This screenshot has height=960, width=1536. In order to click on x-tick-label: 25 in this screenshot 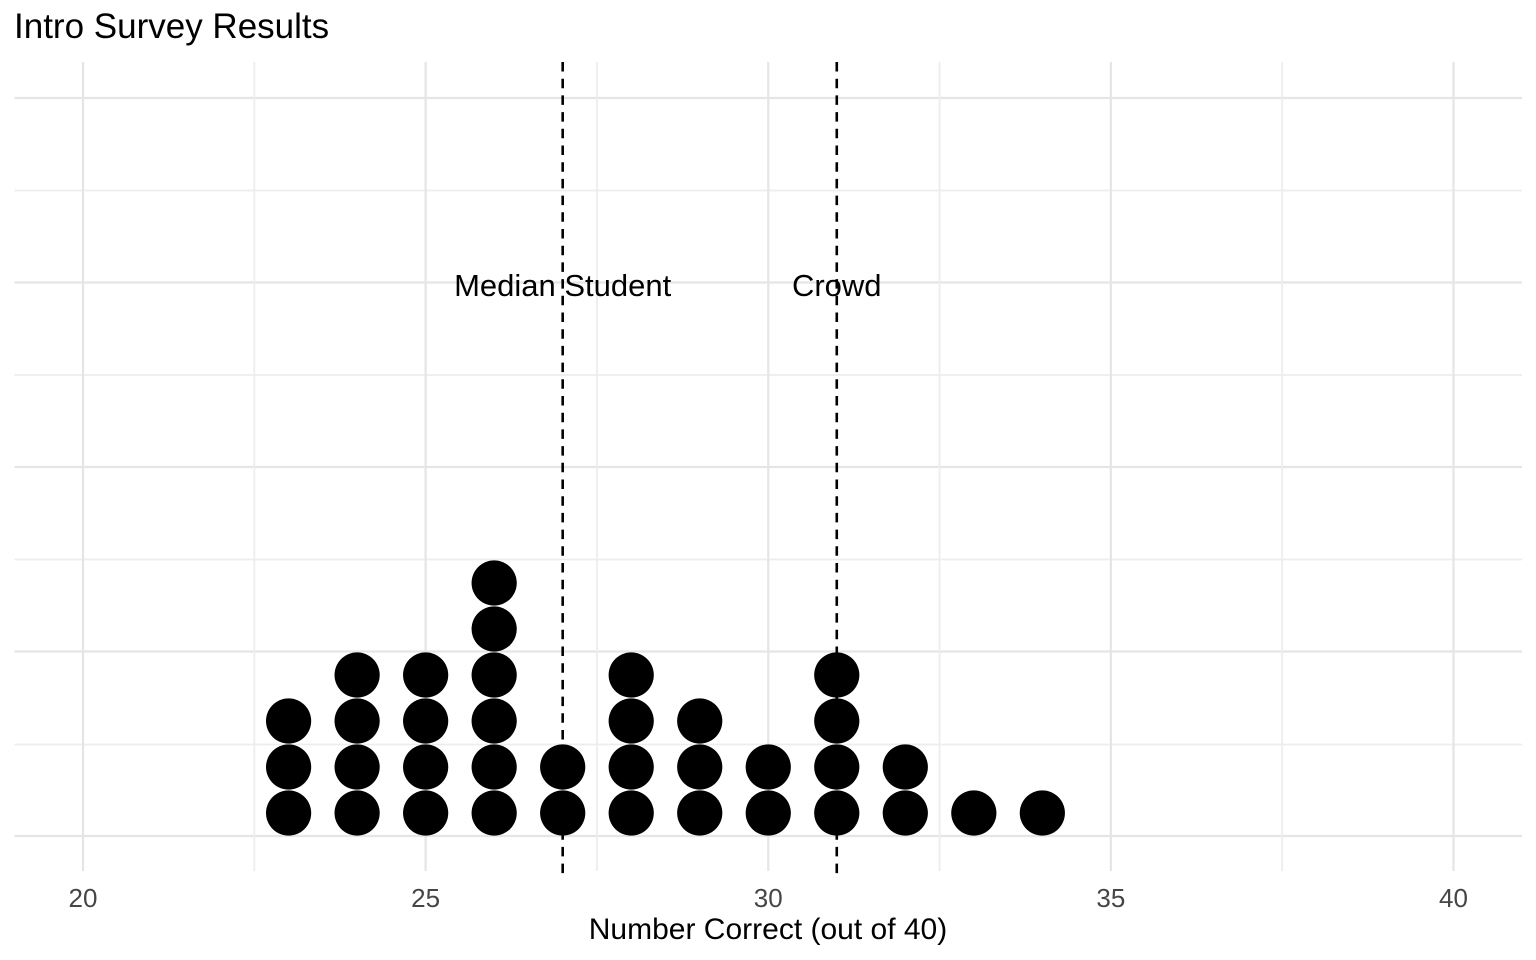, I will do `click(425, 898)`.